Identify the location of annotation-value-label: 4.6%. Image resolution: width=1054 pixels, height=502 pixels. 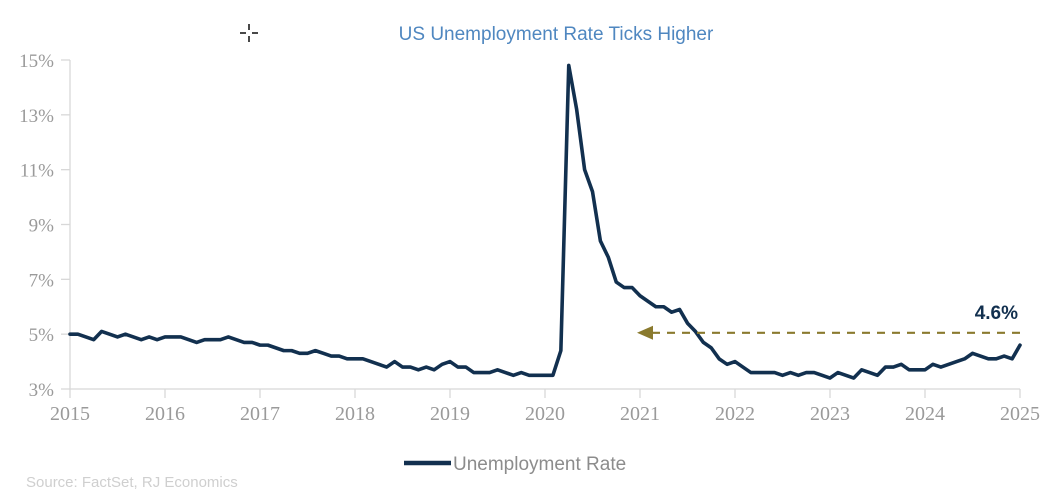
(996, 313).